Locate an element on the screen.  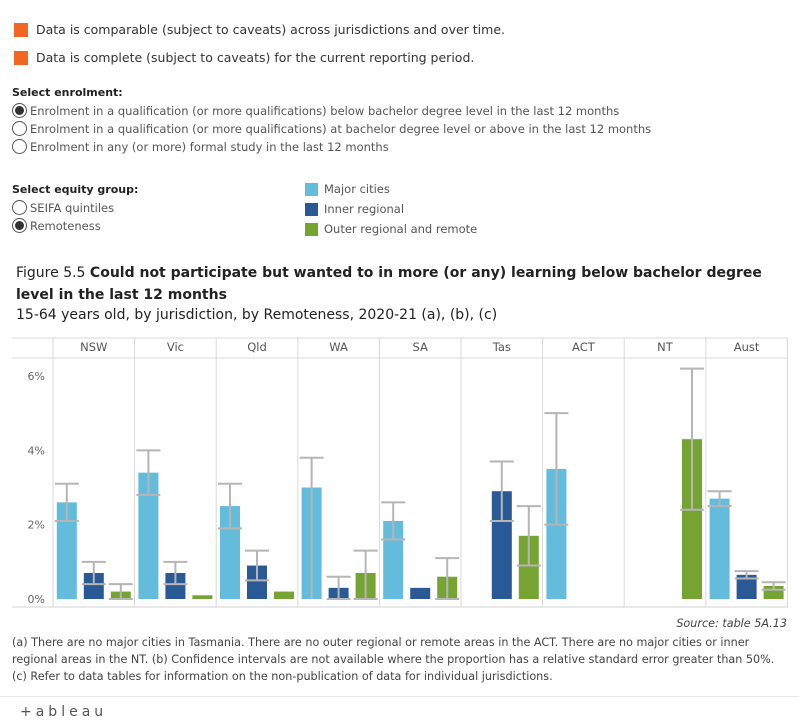
enrolment-heading: Select enrolment: is located at coordinates (67, 92).